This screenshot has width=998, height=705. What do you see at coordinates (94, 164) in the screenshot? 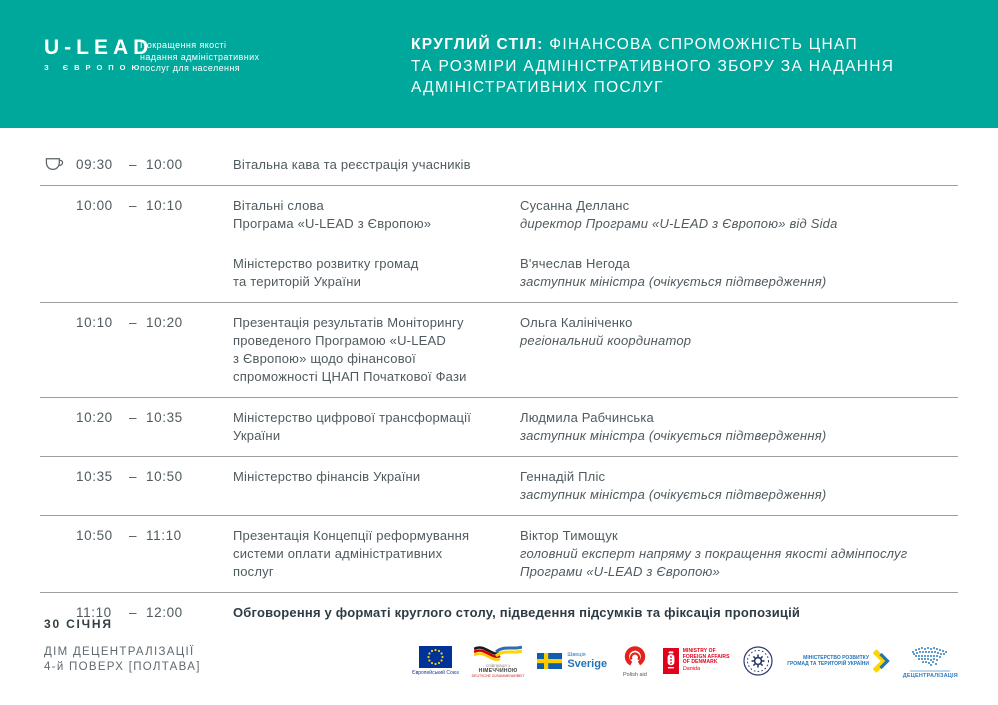
I see `time-start: 09:30` at bounding box center [94, 164].